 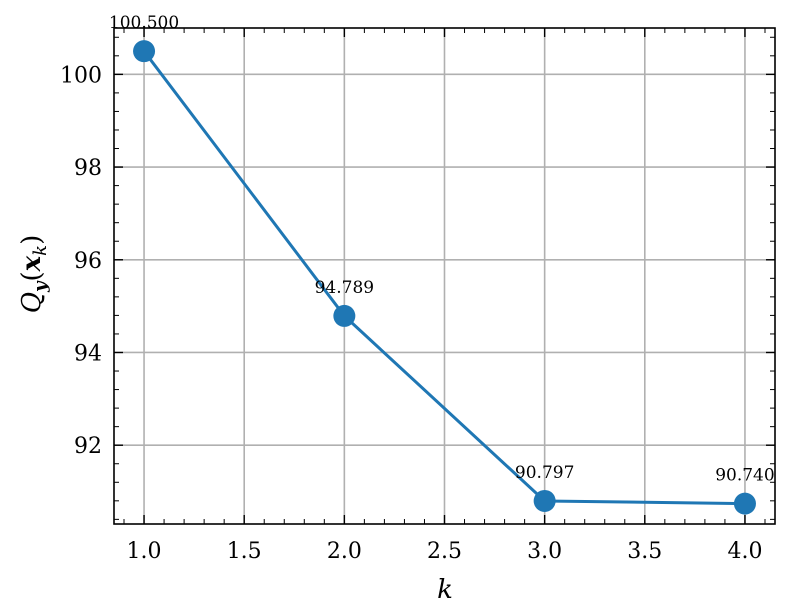 What do you see at coordinates (544, 473) in the screenshot?
I see `data-label: 90.797` at bounding box center [544, 473].